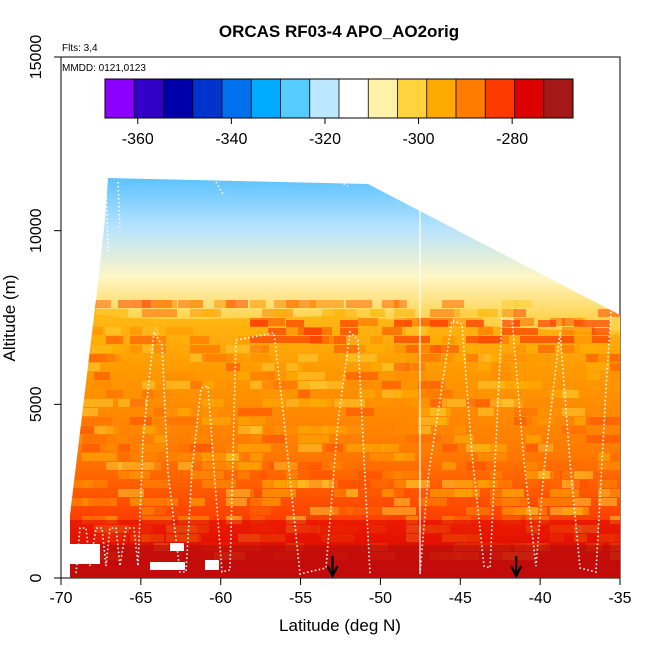 The width and height of the screenshot is (650, 650). Describe the element at coordinates (80, 48) in the screenshot. I see `flights-annotation: Flts: 3,4` at that location.